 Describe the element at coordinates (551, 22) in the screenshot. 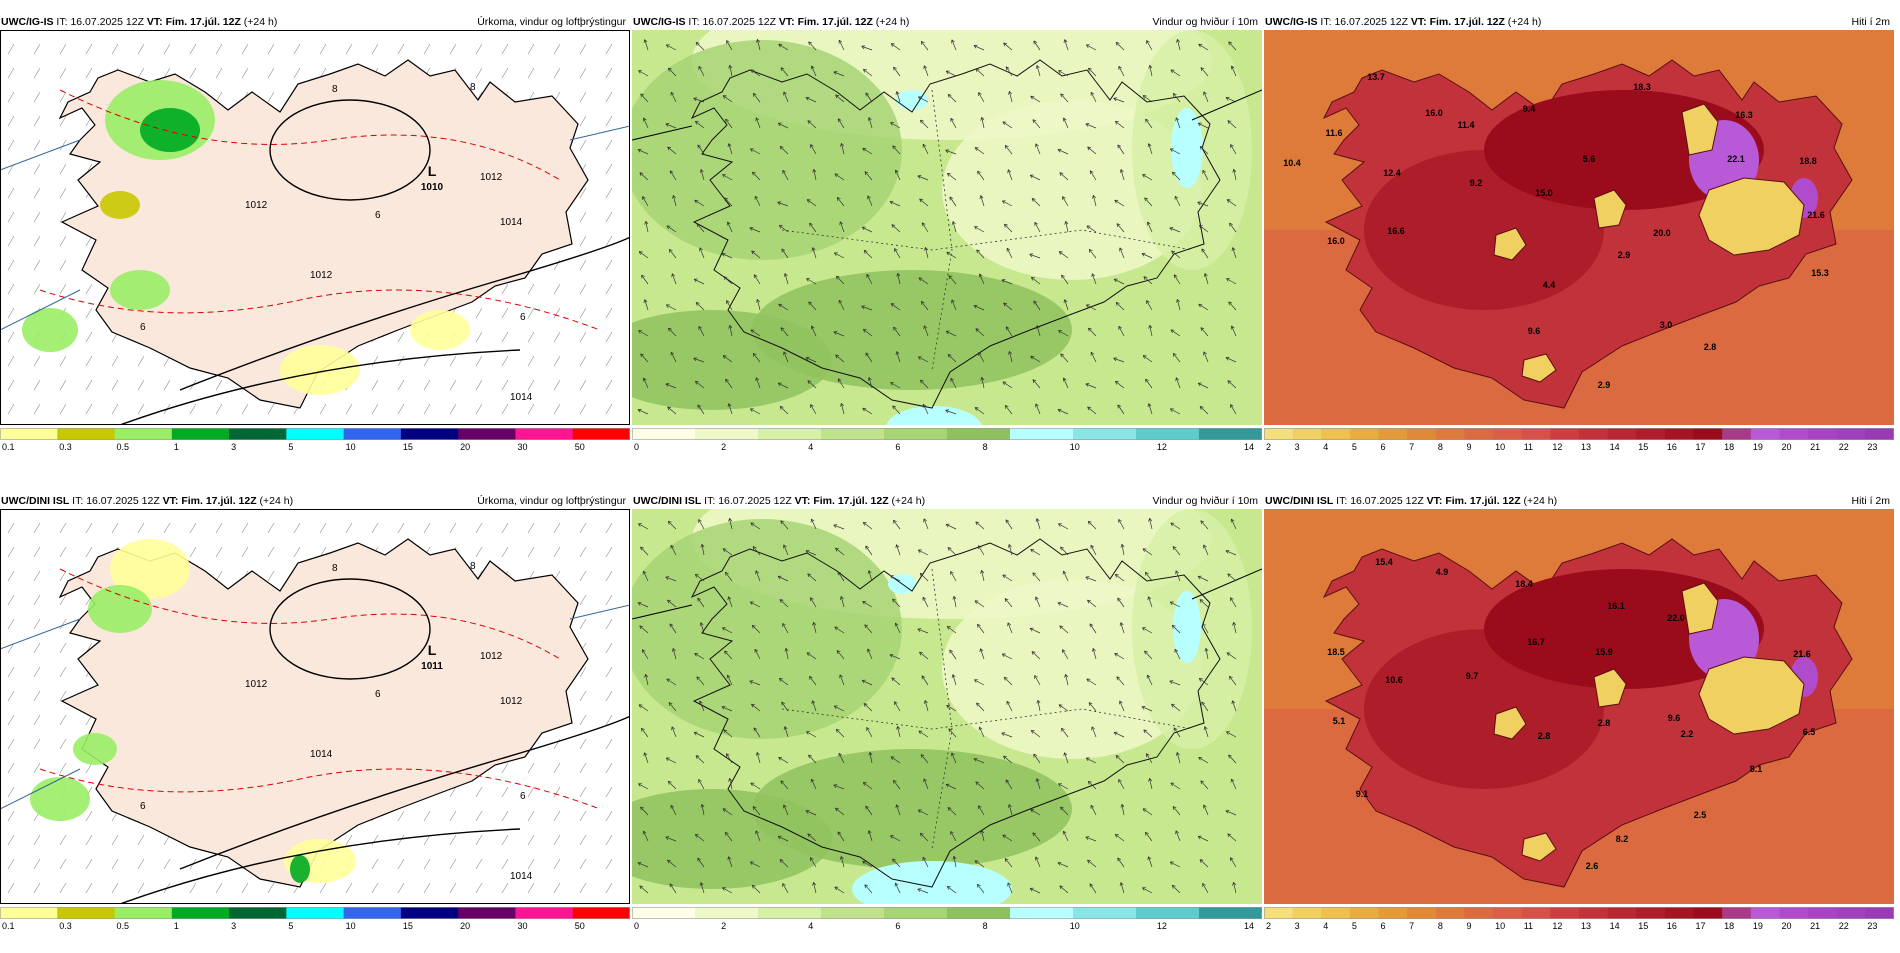

I see `panel-title: Úrkoma, vindur og loftþrýstingur` at that location.